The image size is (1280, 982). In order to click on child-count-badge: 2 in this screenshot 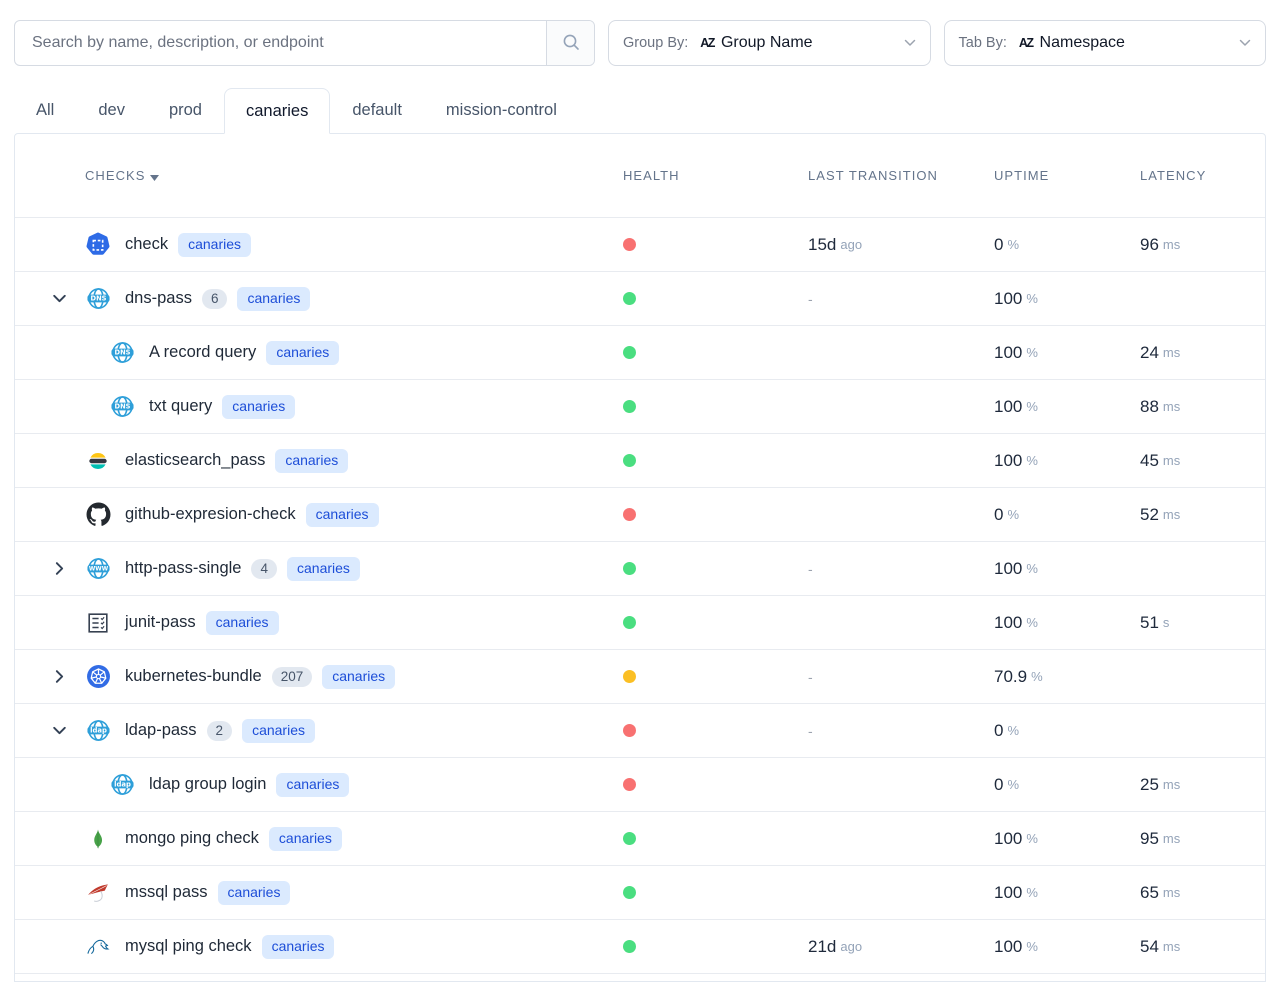, I will do `click(219, 730)`.